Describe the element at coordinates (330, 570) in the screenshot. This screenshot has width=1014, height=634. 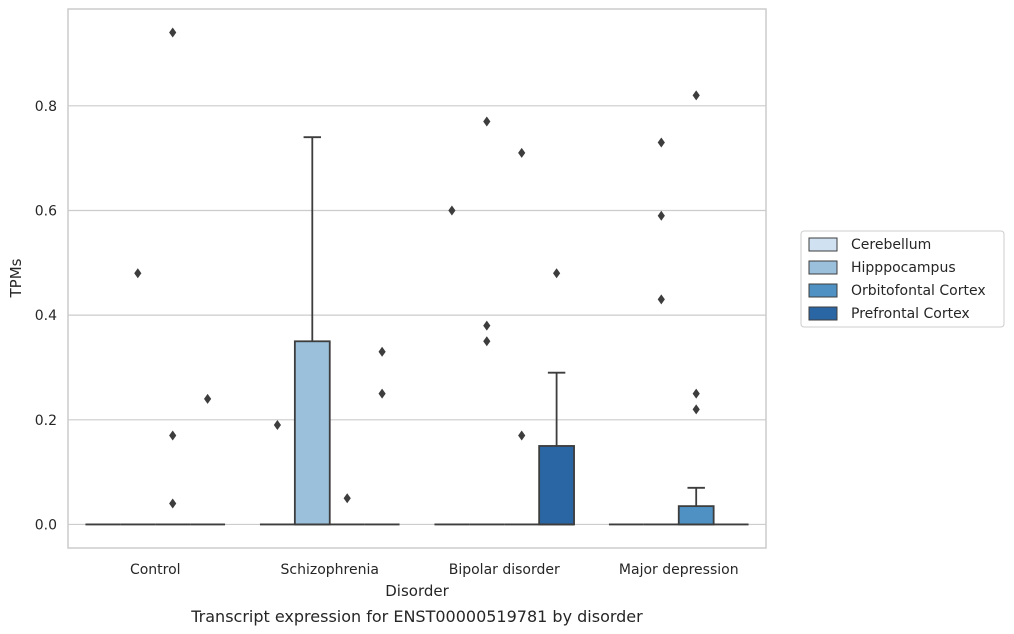
I see `x-tick-label: Schizophrenia` at that location.